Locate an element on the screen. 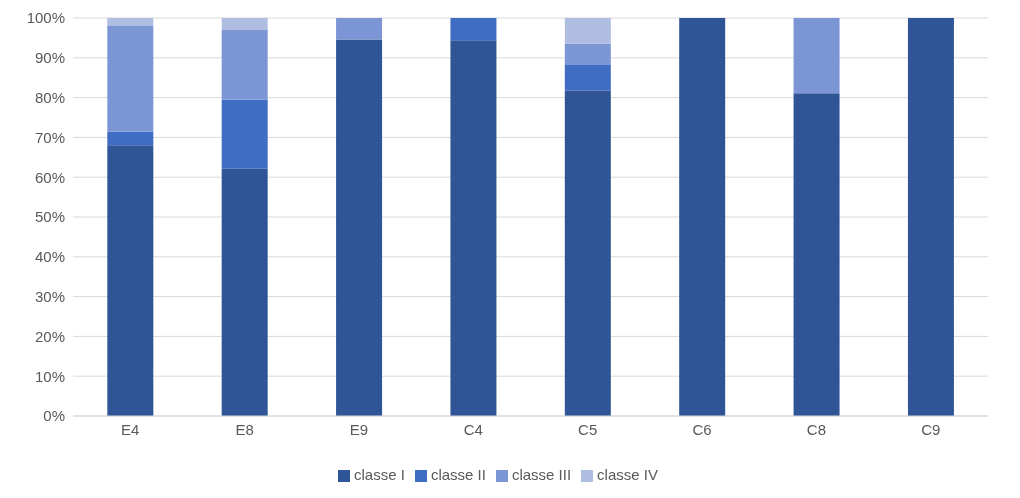  legend-label: classe III is located at coordinates (541, 474).